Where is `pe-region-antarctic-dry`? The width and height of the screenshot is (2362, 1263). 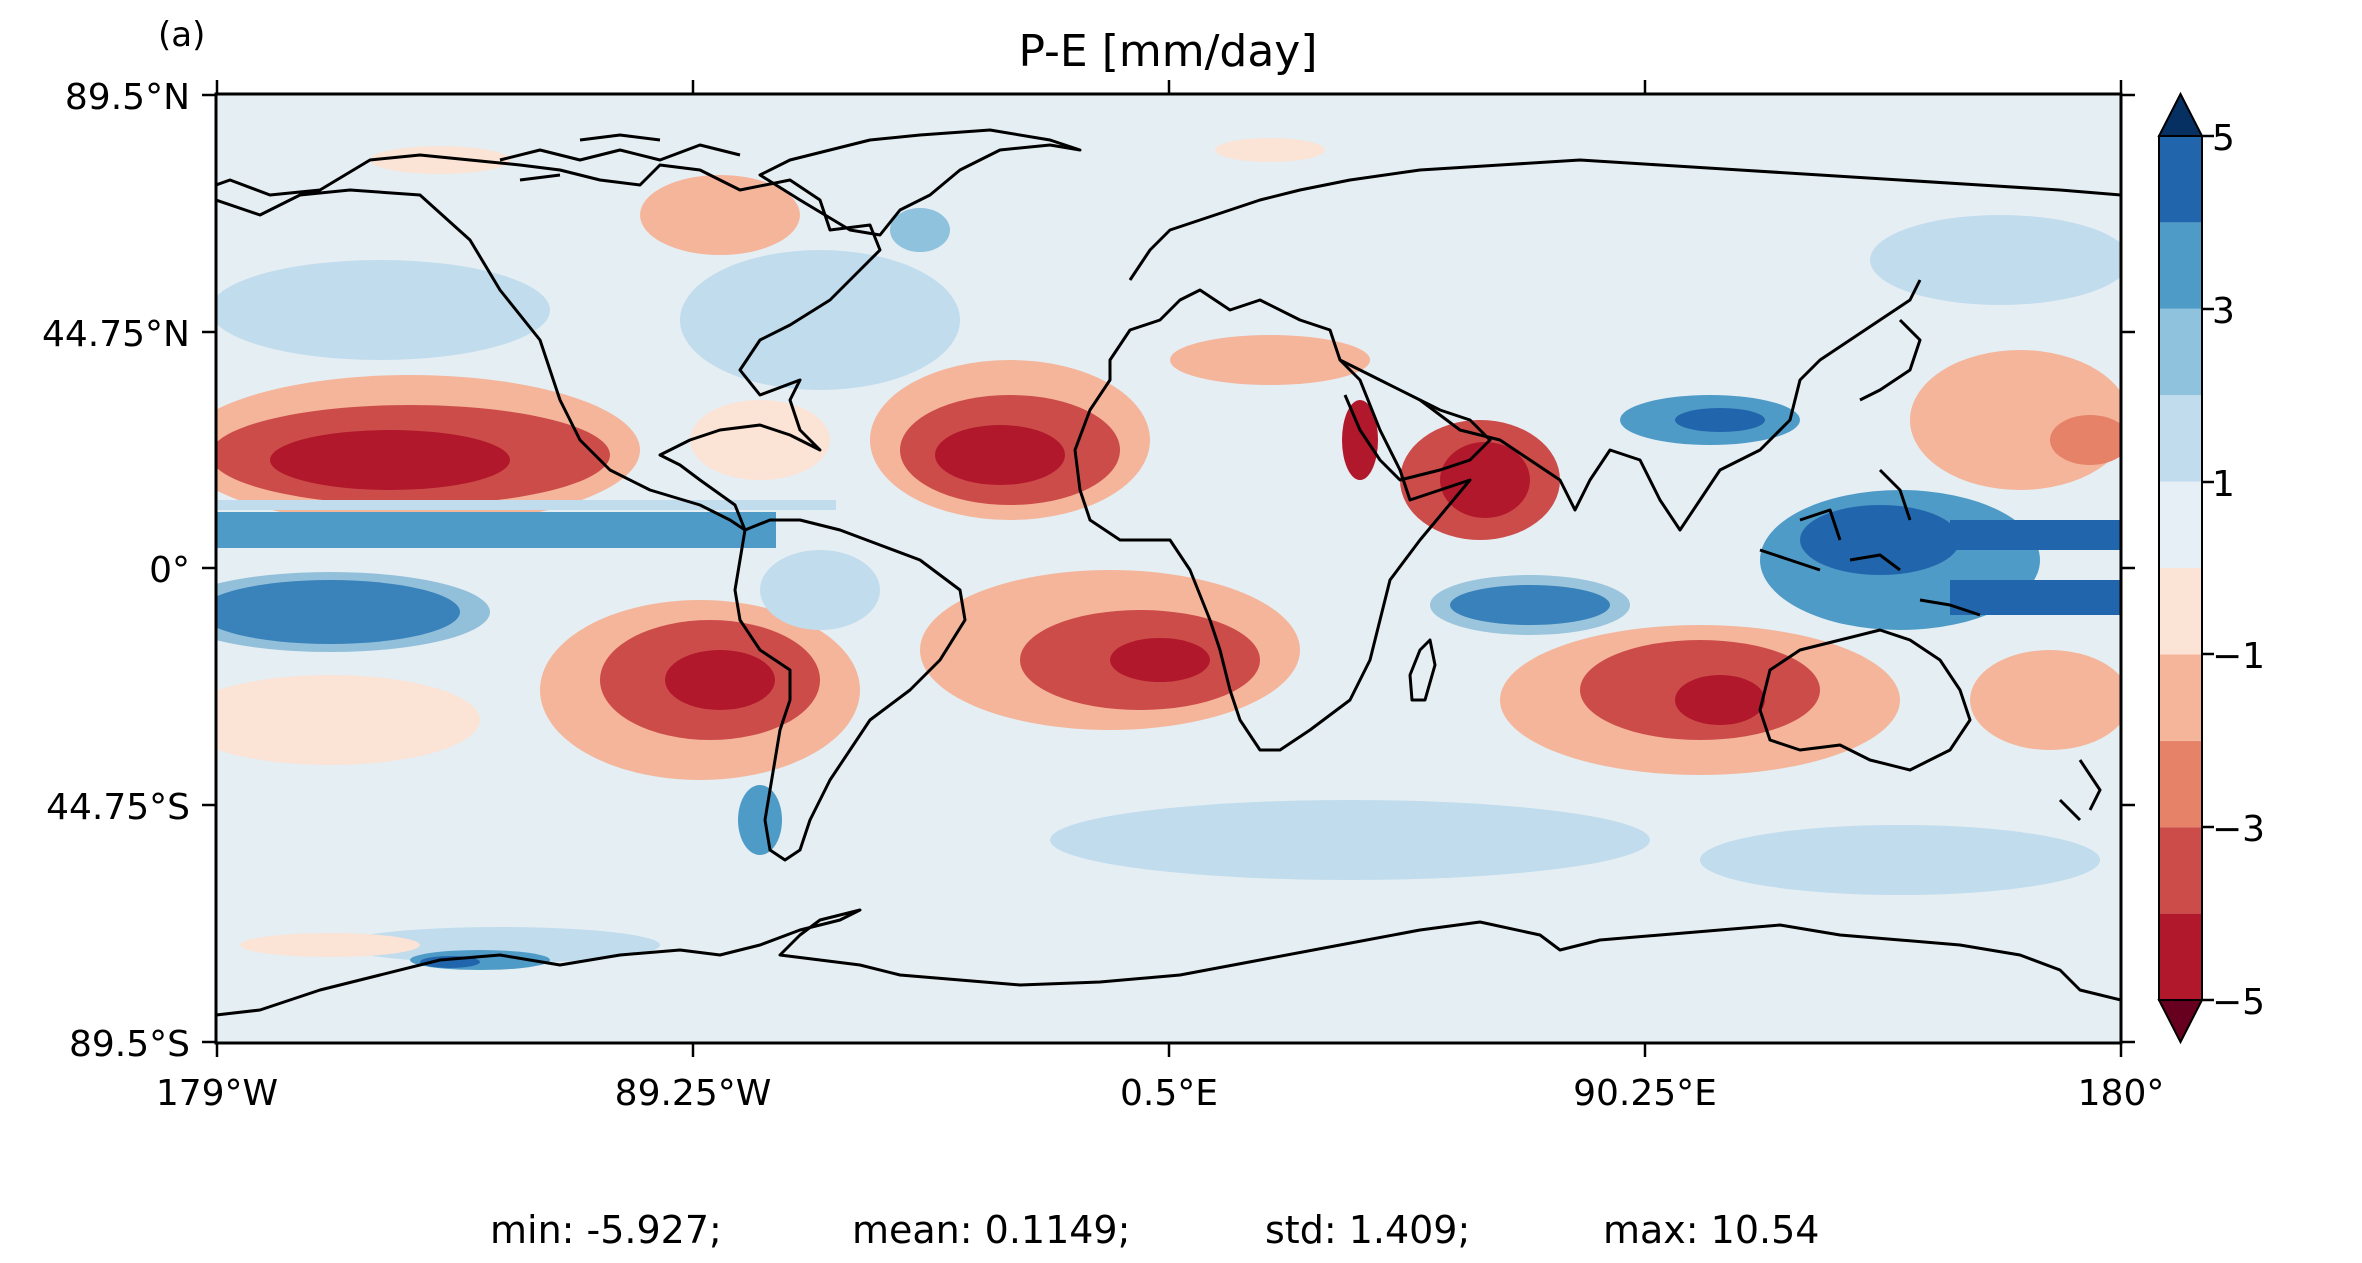 pe-region-antarctic-dry is located at coordinates (330, 945).